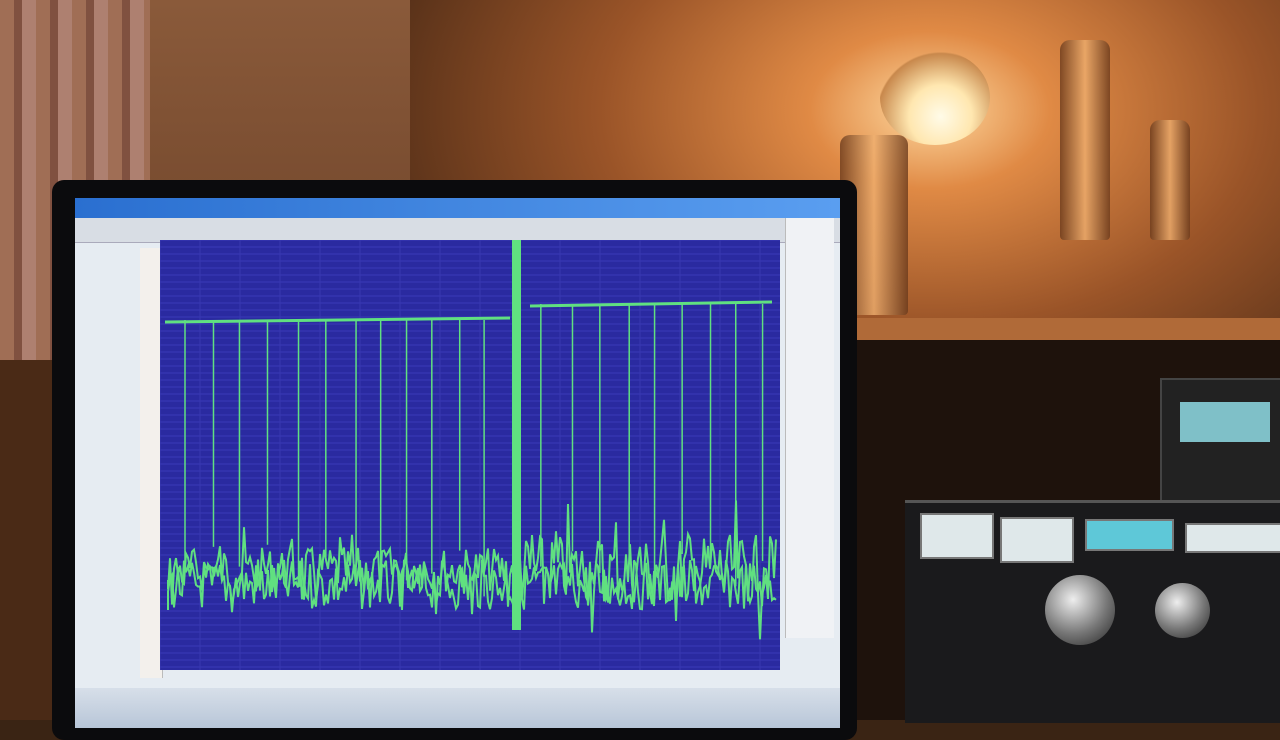  What do you see at coordinates (457, 708) in the screenshot?
I see `taskbar` at bounding box center [457, 708].